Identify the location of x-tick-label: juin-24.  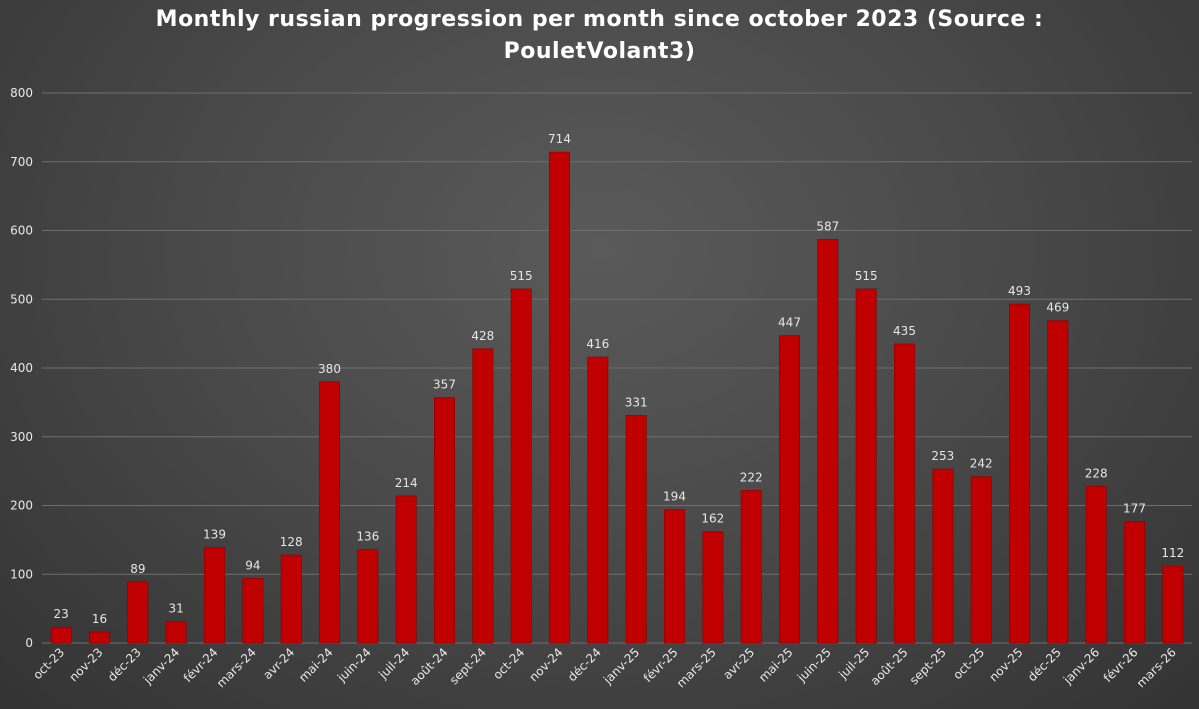
(354, 665).